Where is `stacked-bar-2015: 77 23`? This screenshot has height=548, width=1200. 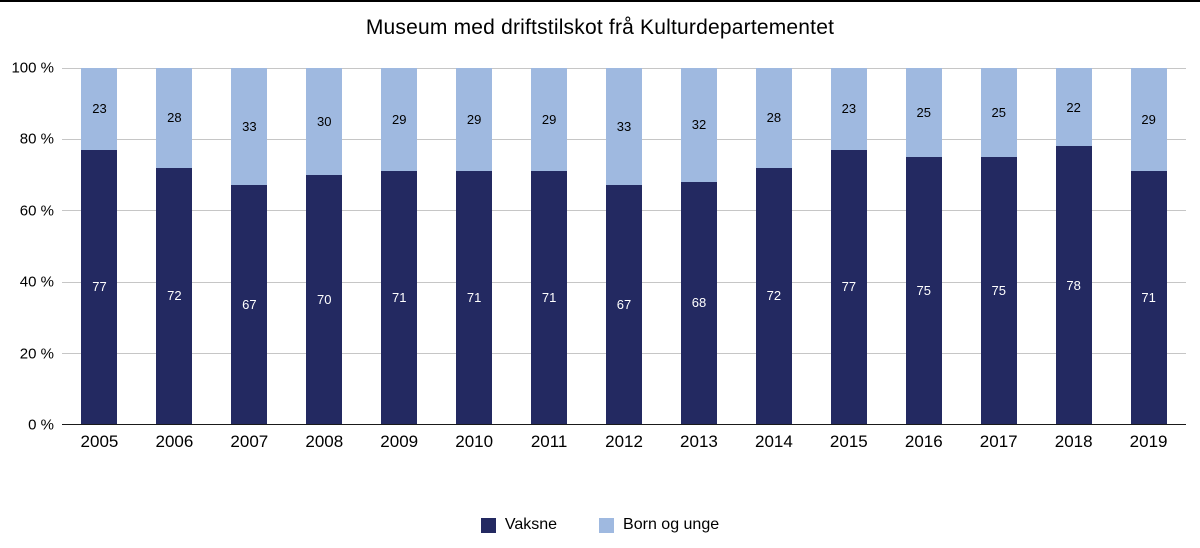
stacked-bar-2015: 77 23 is located at coordinates (848, 246).